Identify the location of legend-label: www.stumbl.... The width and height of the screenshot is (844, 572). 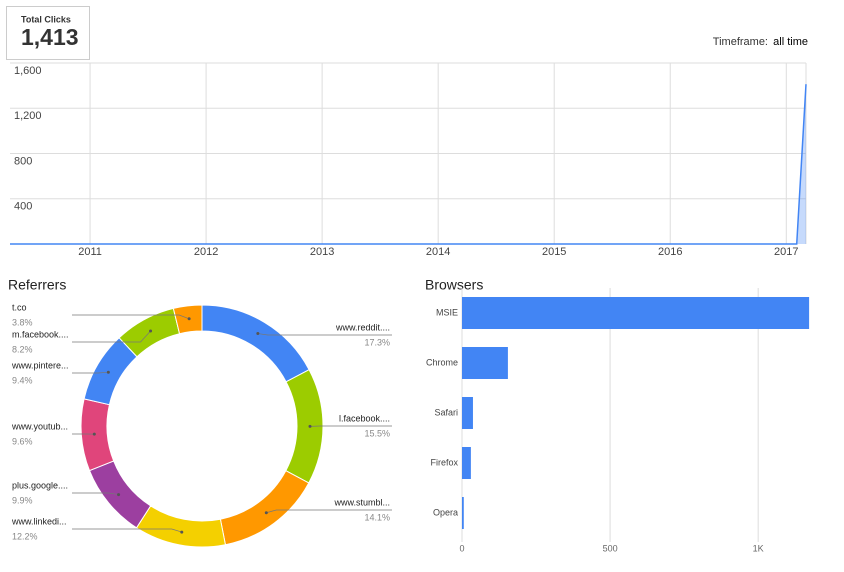
(361, 502).